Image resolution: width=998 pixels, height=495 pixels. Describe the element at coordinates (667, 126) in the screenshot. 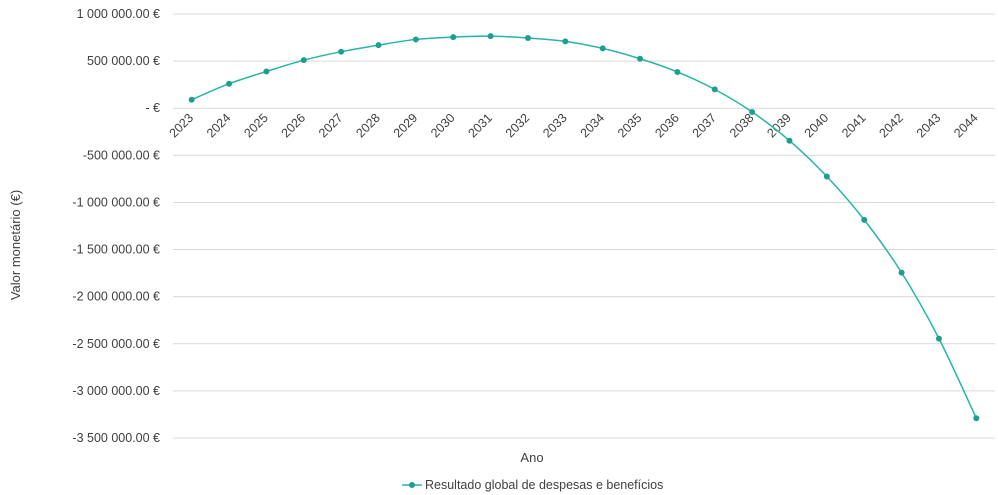

I see `x-tick-label: 2036` at that location.